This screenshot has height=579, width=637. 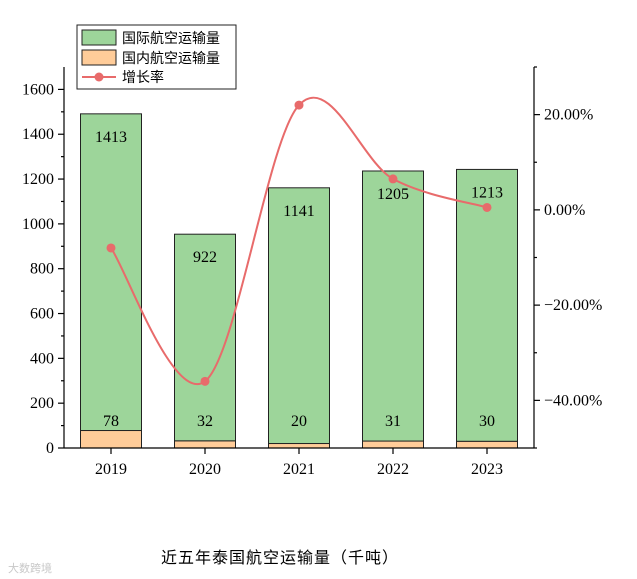 What do you see at coordinates (573, 400) in the screenshot?
I see `y2-tick-label--40.00%: −40.00%` at bounding box center [573, 400].